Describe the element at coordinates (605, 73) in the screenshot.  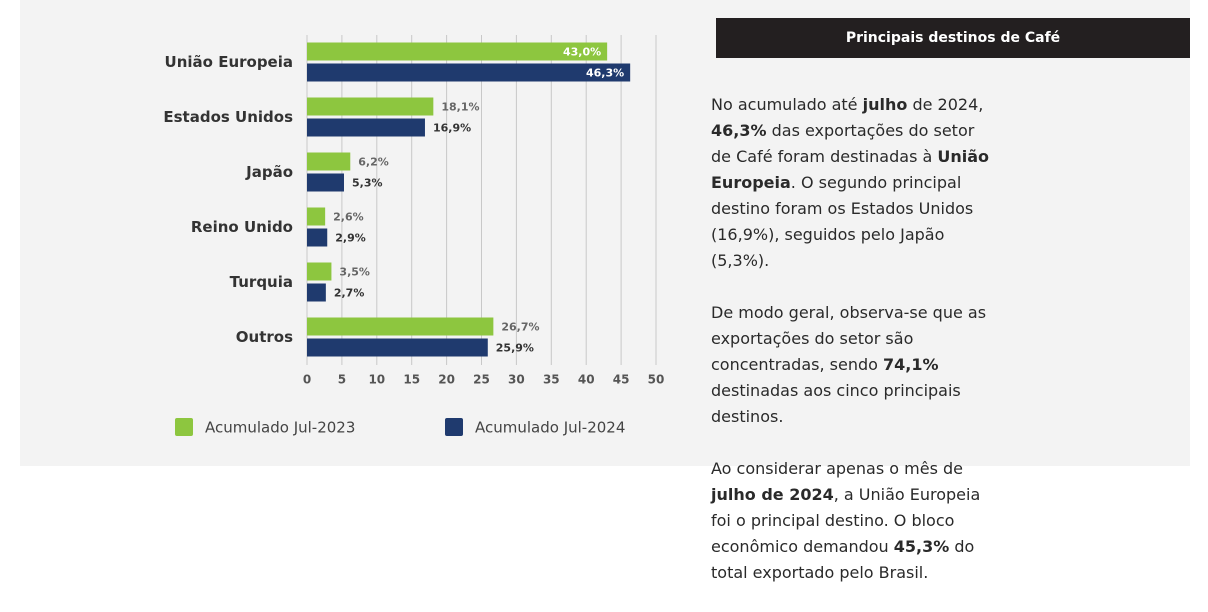
I see `value-label: 46,3%` at that location.